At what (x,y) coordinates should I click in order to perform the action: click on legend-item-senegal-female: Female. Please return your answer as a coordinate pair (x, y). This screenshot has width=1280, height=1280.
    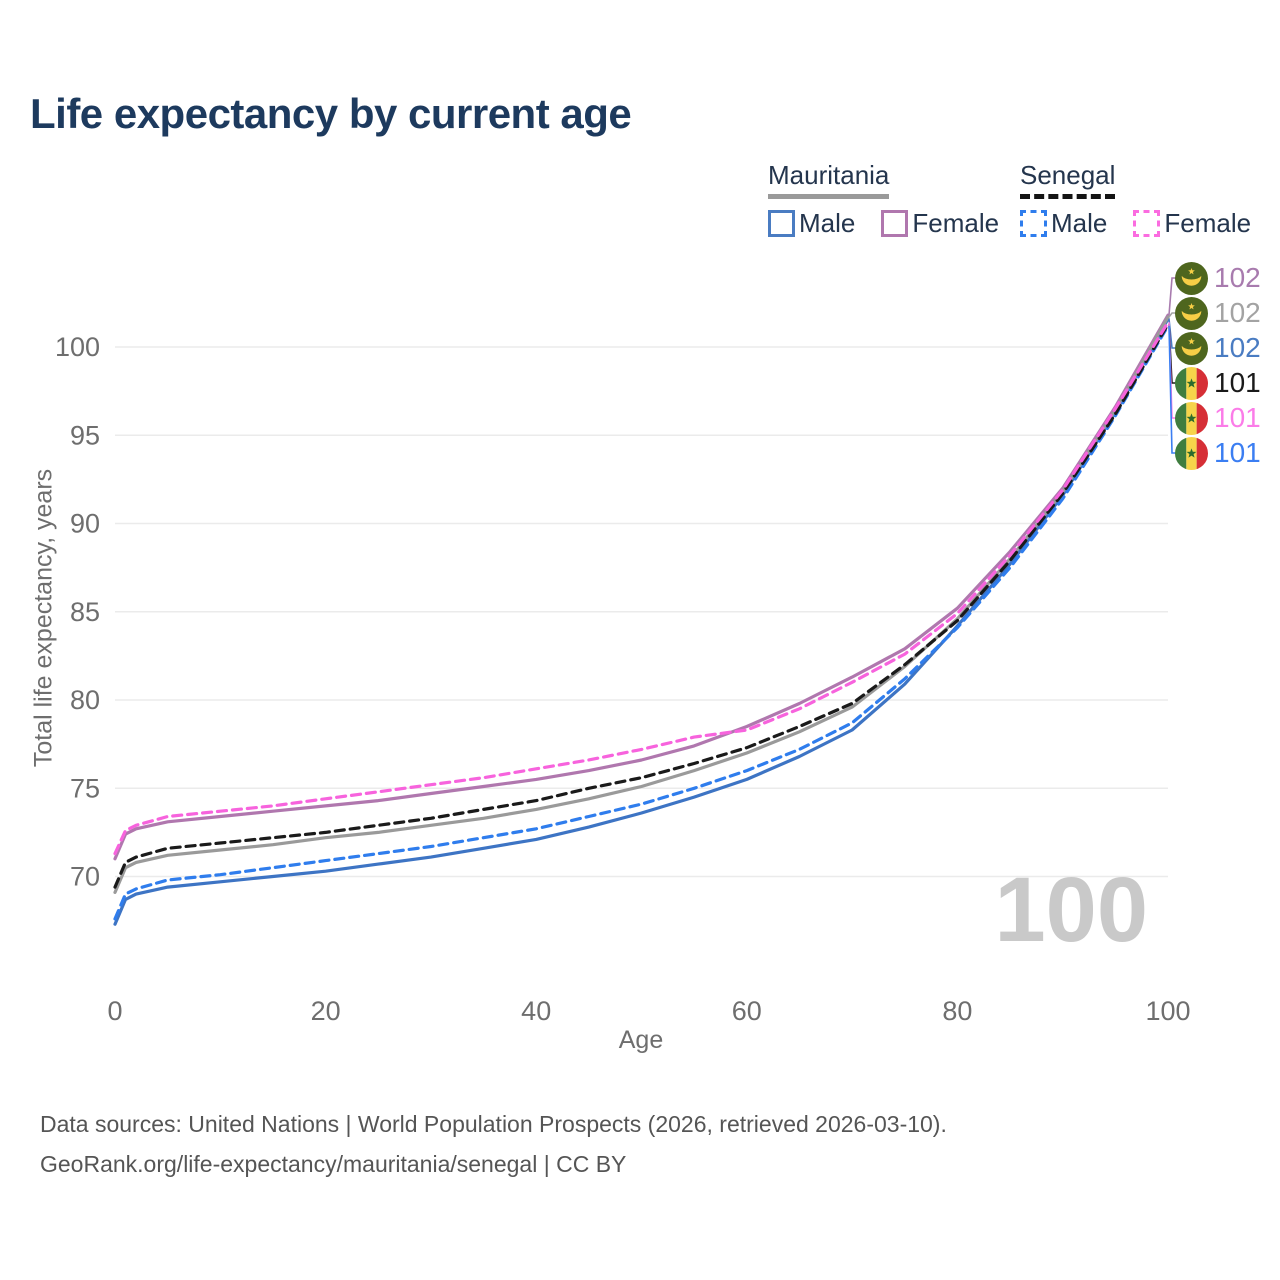
    Looking at the image, I should click on (1192, 223).